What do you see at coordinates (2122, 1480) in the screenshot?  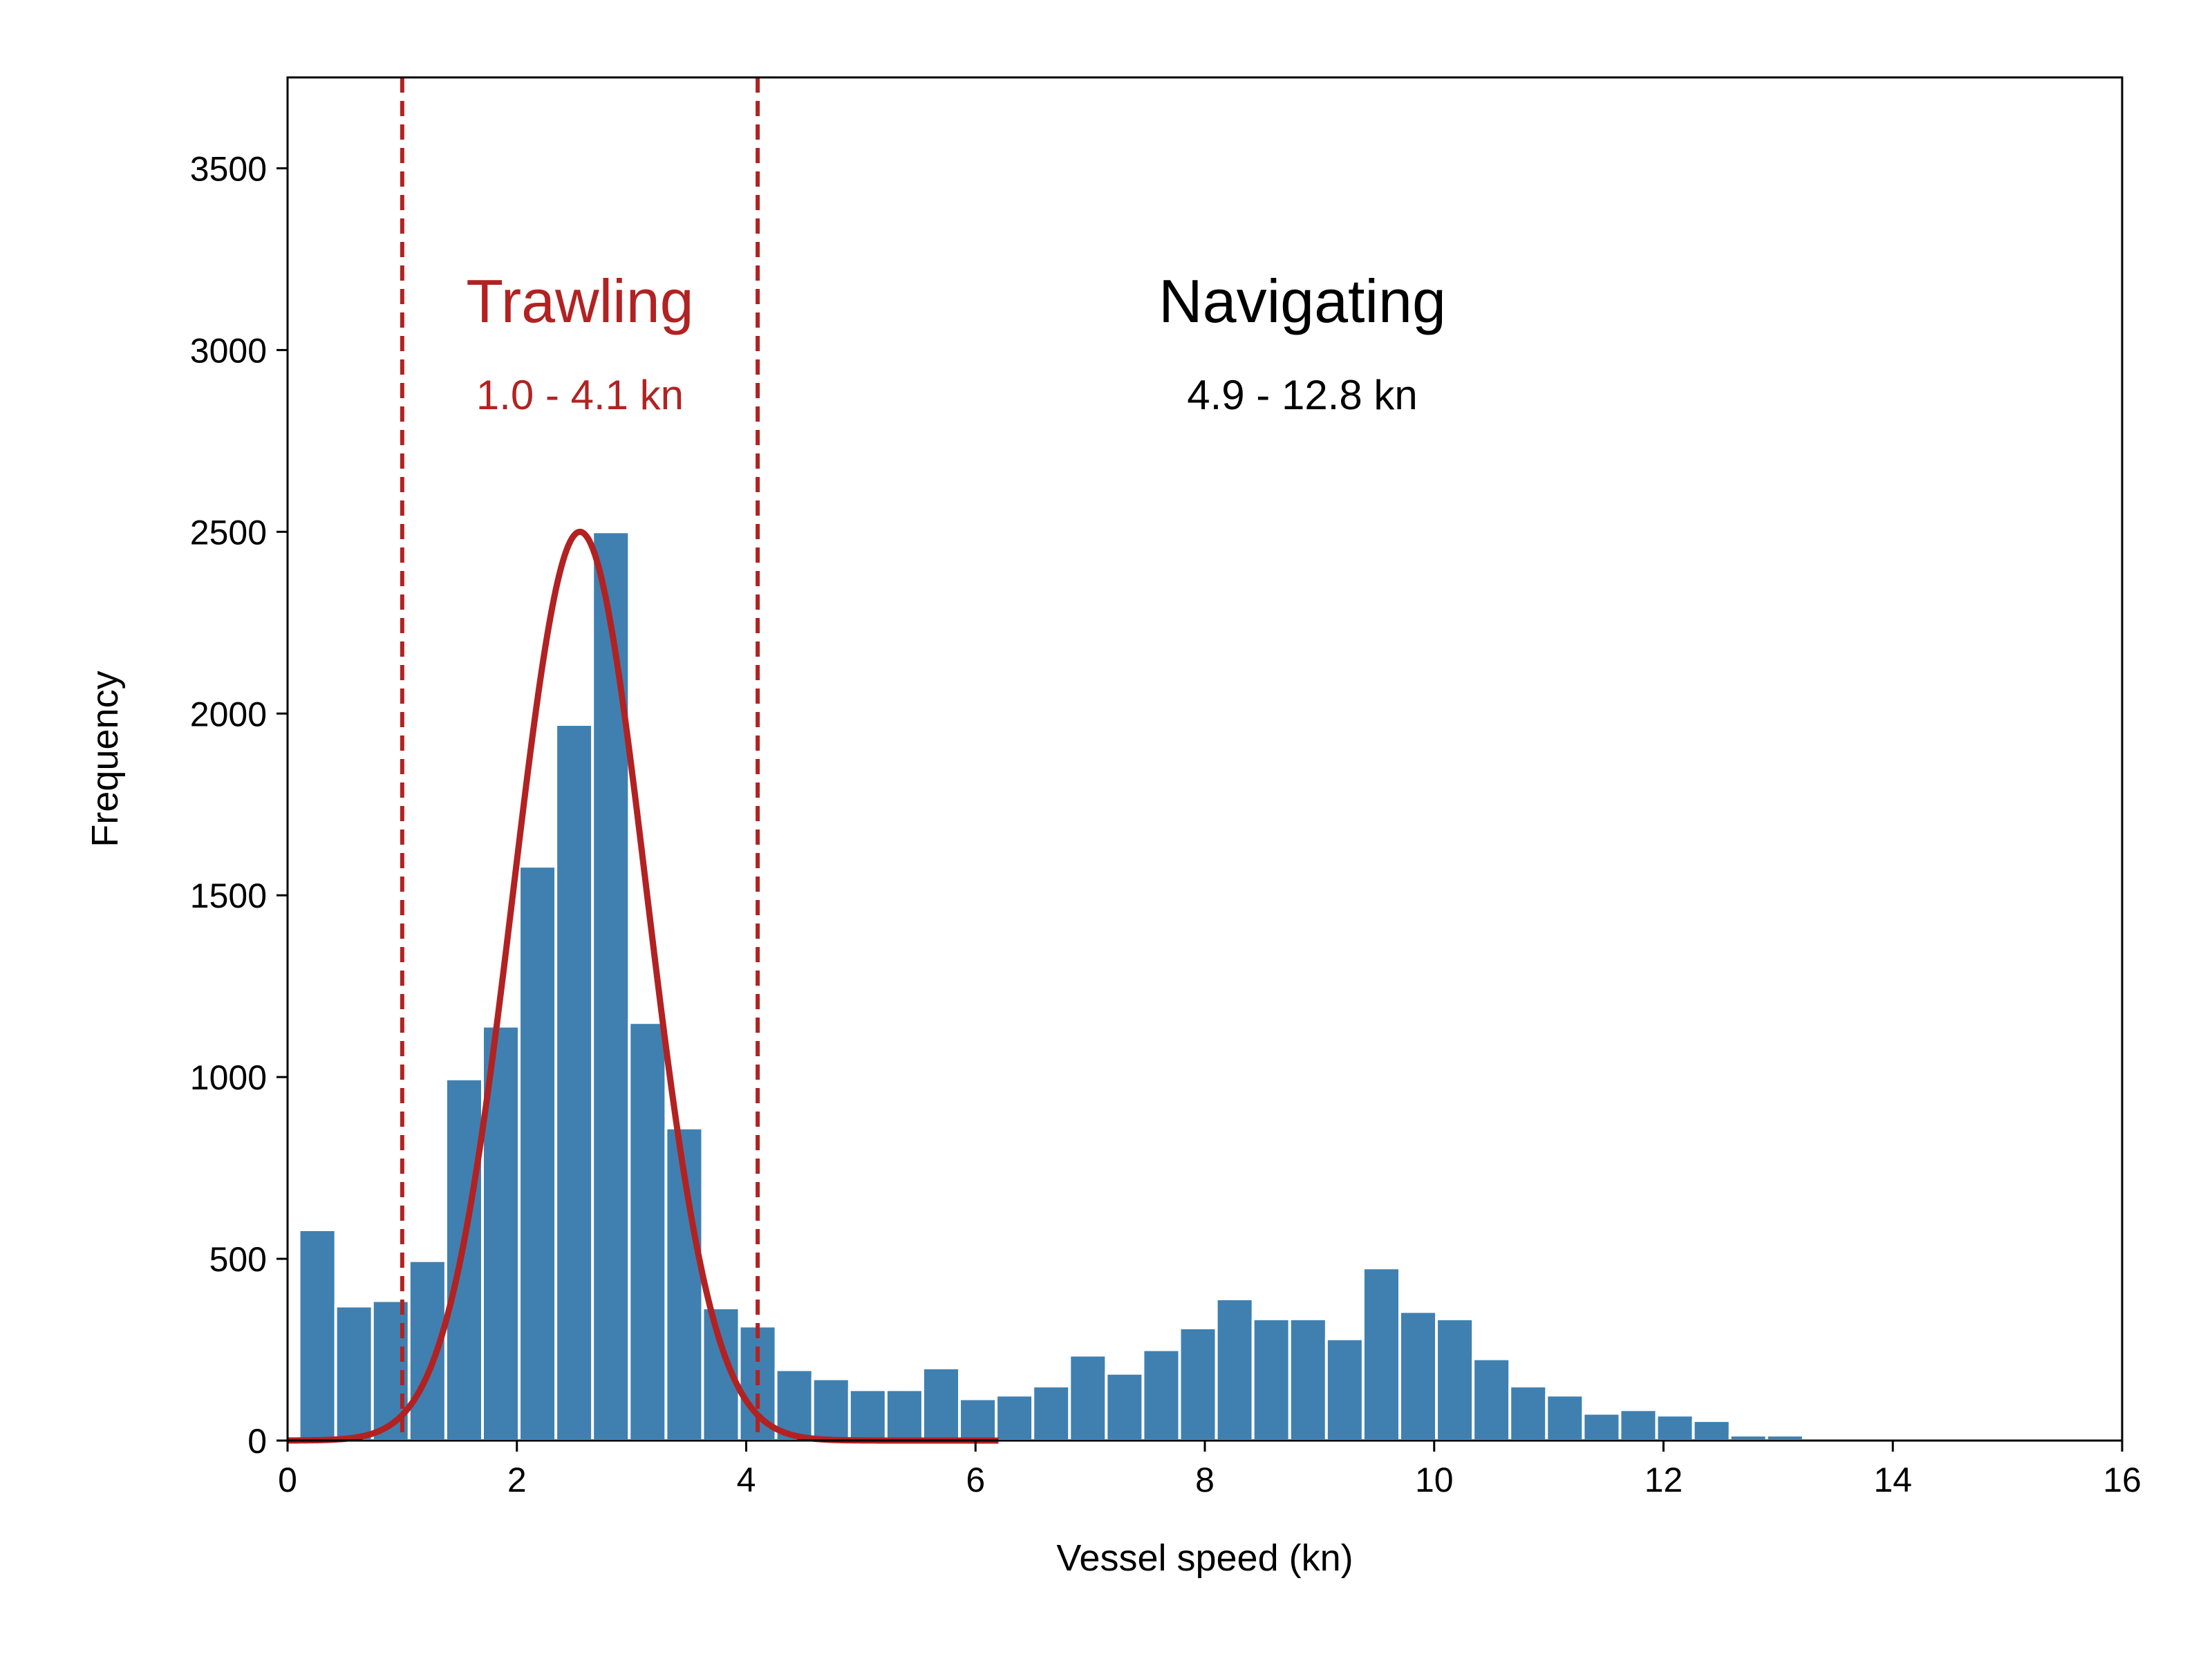 I see `x-tick-label: 16` at bounding box center [2122, 1480].